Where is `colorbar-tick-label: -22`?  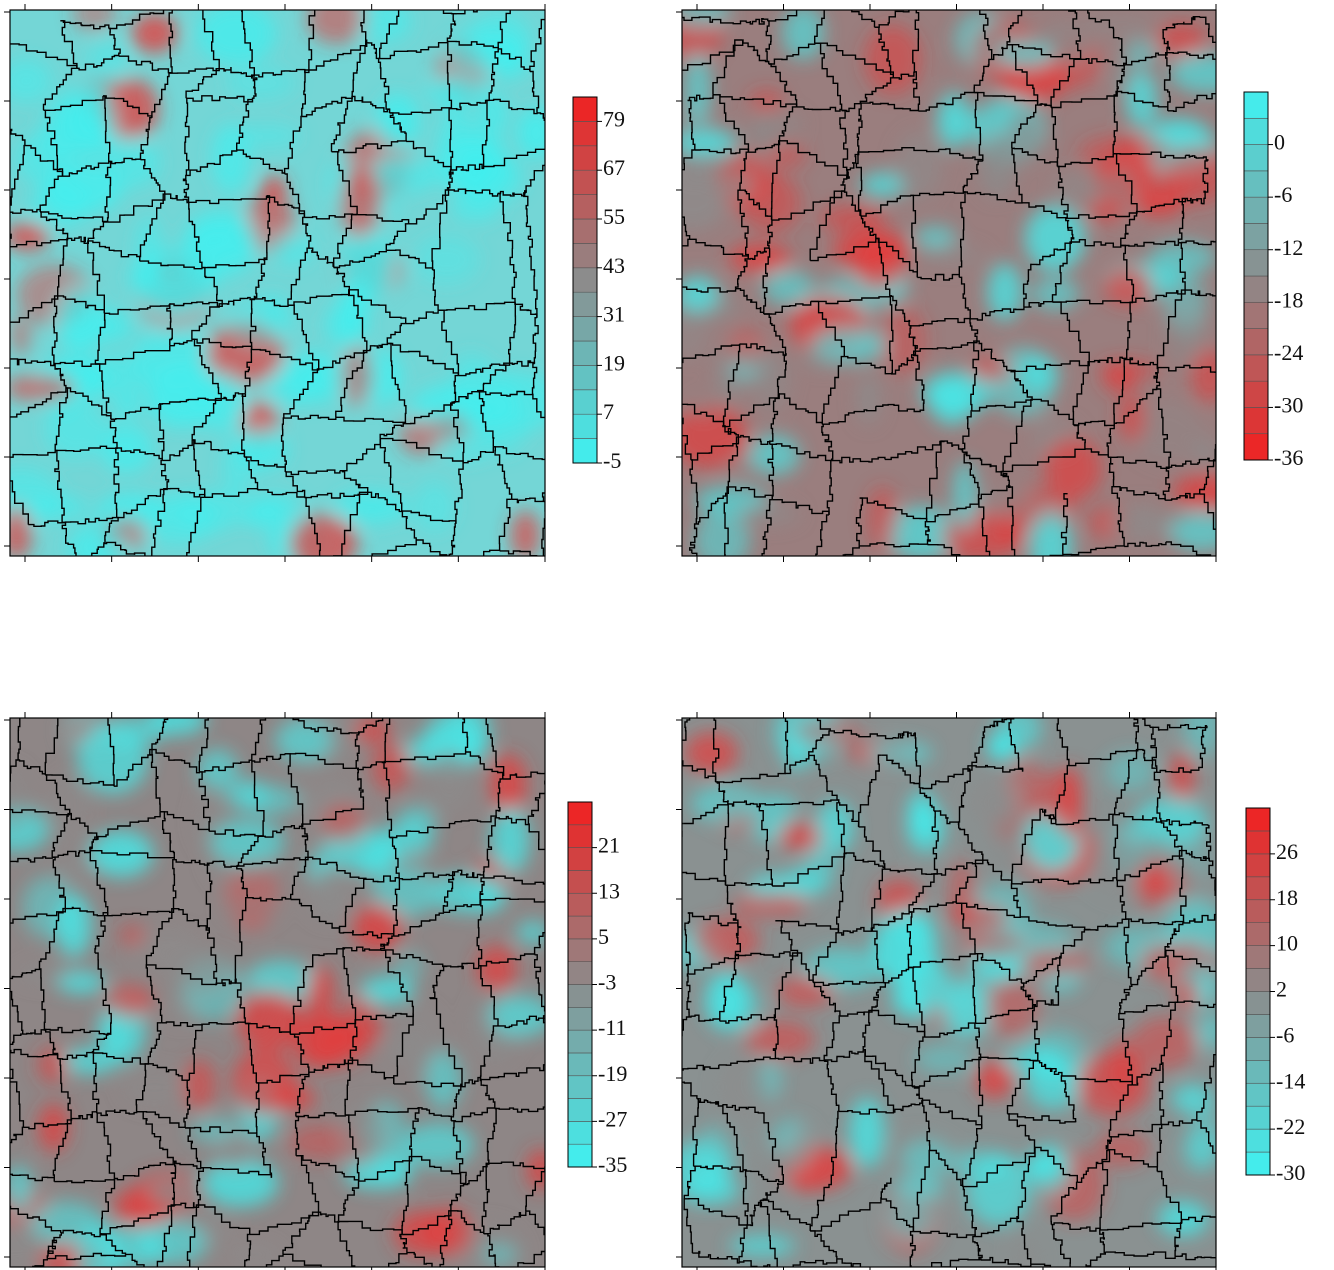 colorbar-tick-label: -22 is located at coordinates (1290, 1126).